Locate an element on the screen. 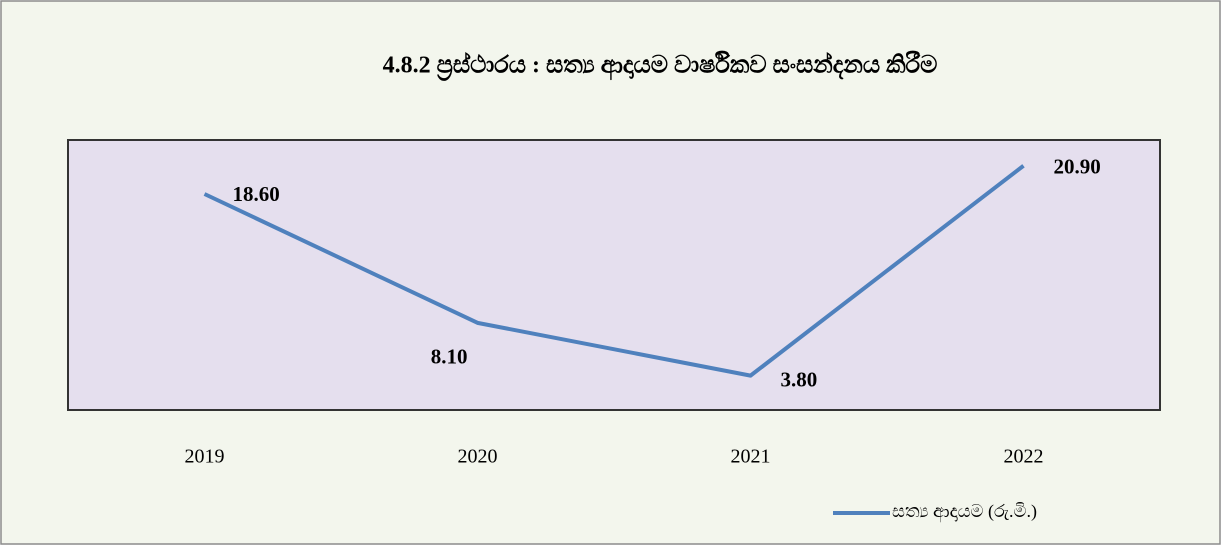 The height and width of the screenshot is (545, 1221). data-label: 20.90 is located at coordinates (1077, 167).